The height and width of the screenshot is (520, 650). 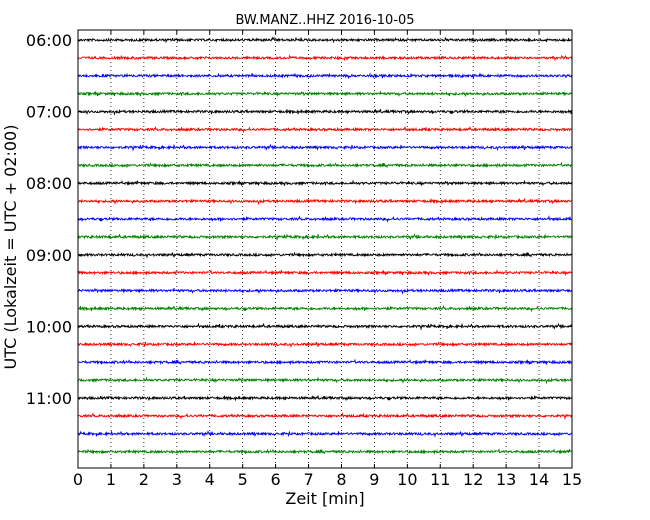 I want to click on x-tick-label: 10, so click(x=407, y=479).